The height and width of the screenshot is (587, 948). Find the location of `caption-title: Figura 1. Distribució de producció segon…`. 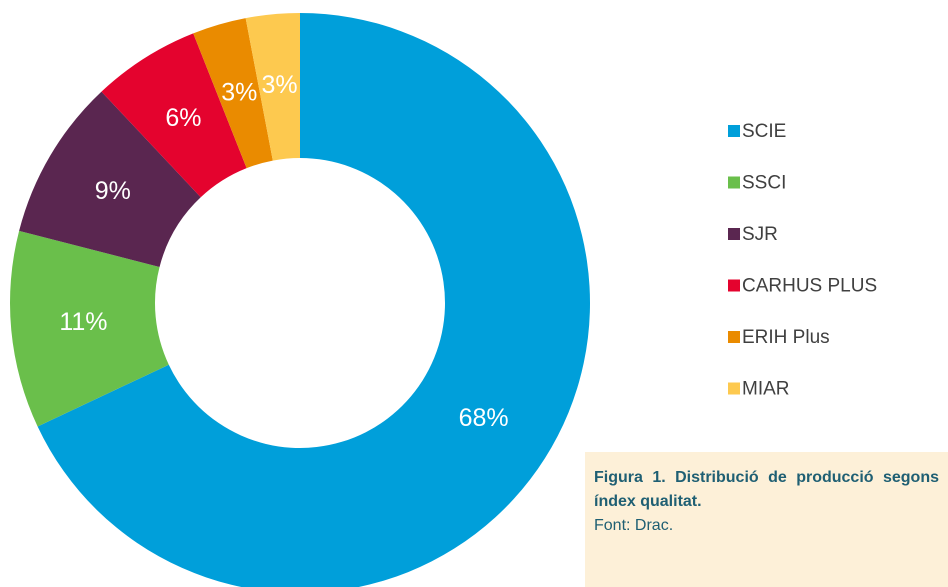

caption-title: Figura 1. Distribució de producció segon… is located at coordinates (766, 489).